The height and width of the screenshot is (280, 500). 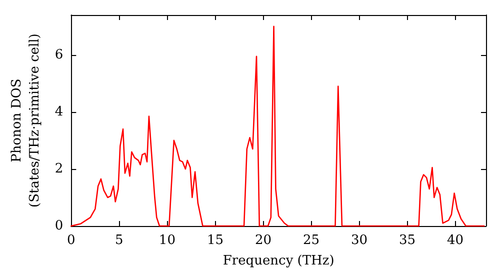 I want to click on y-tick-label: 2, so click(x=59, y=168).